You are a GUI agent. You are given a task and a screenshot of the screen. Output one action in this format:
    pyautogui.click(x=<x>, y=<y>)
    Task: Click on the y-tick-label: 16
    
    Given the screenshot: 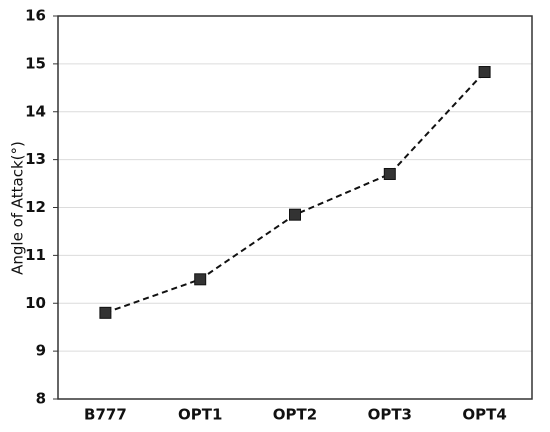 What is the action you would take?
    pyautogui.click(x=35, y=16)
    